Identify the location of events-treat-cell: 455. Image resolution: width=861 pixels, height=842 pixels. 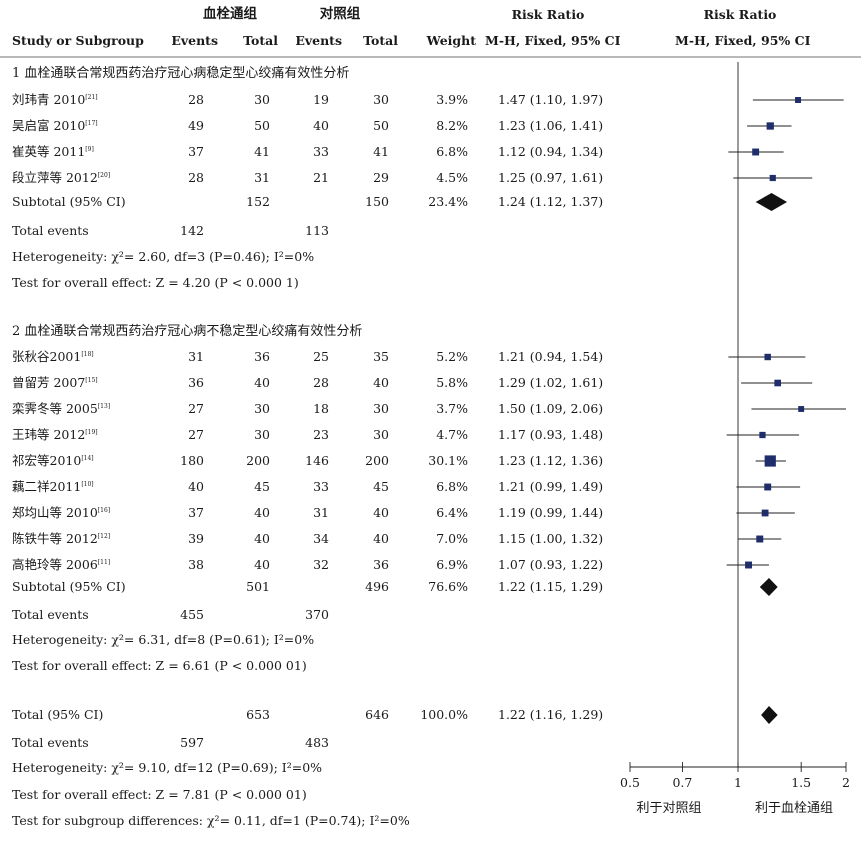
(192, 614).